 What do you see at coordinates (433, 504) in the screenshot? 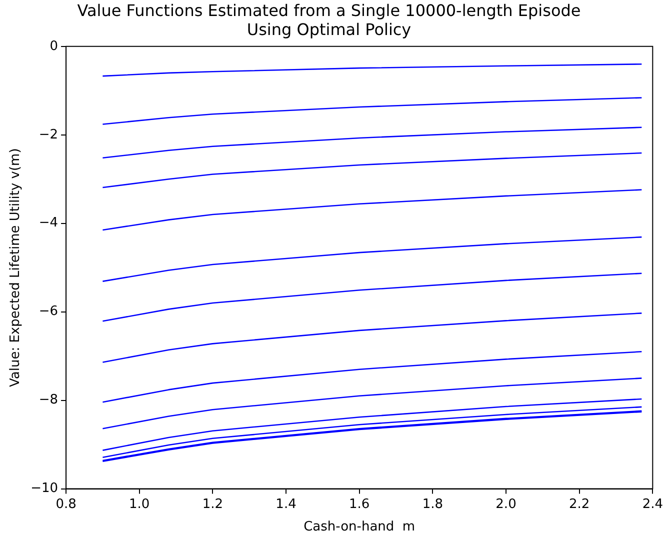
I see `x-tick-label: 1.8` at bounding box center [433, 504].